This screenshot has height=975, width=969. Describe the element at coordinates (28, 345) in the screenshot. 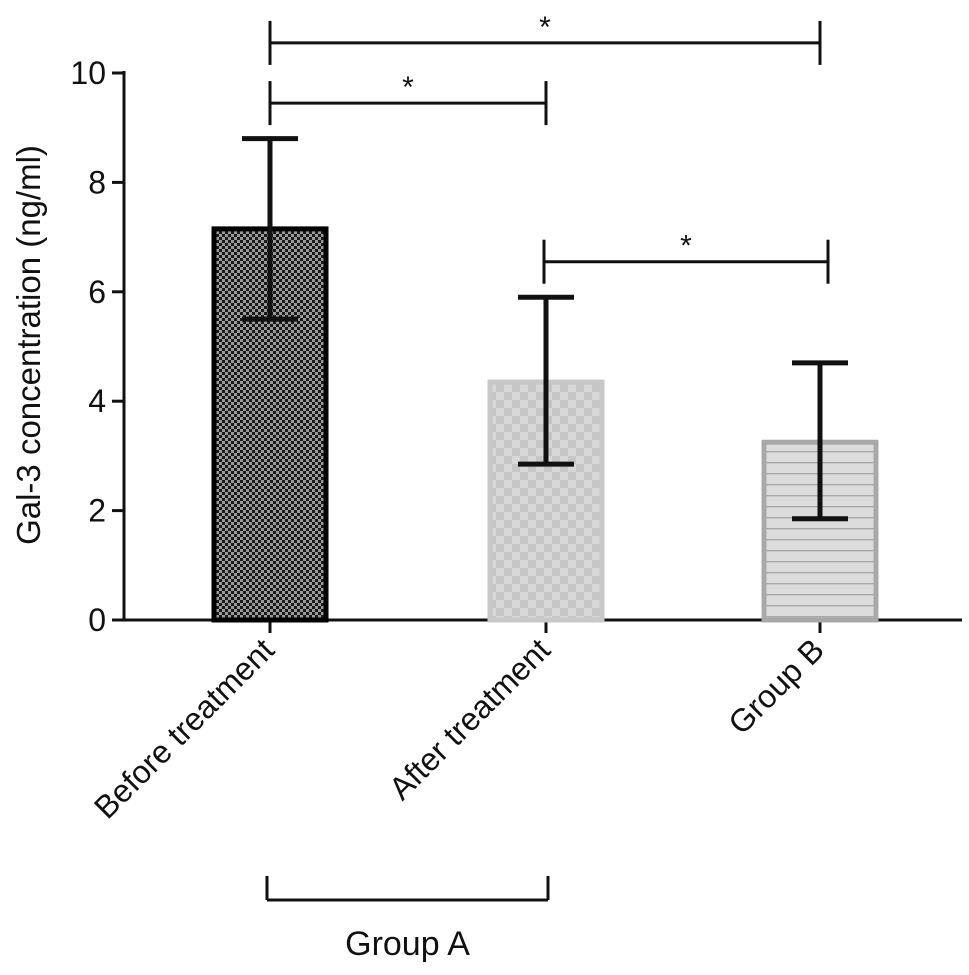

I see `y-axis-label: Gal-3 concentration (ng/ml)` at that location.